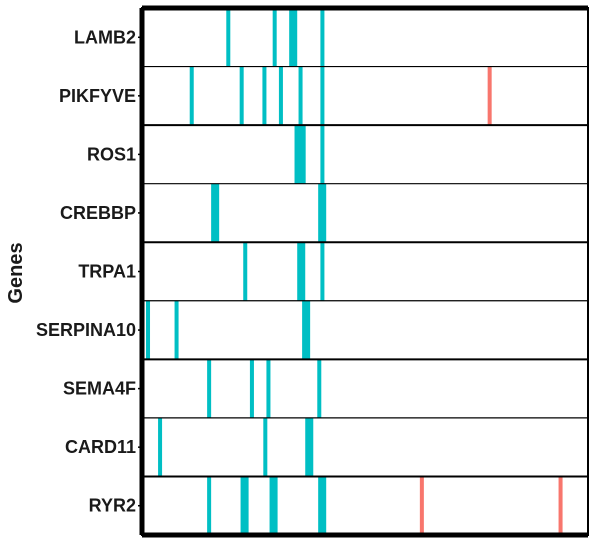 The image size is (600, 547). Describe the element at coordinates (105, 37) in the screenshot. I see `gene-label-lamb2: LAMB2` at that location.